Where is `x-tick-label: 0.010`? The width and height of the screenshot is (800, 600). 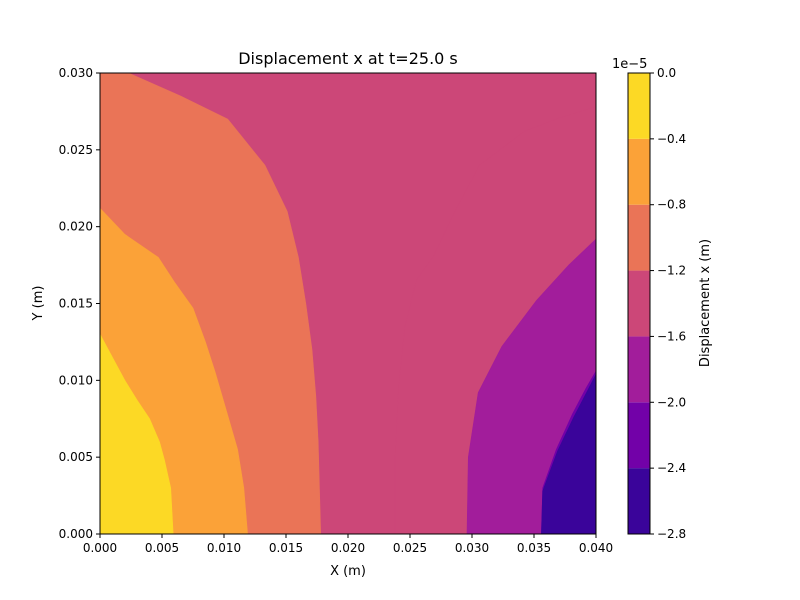 x-tick-label: 0.010 is located at coordinates (224, 548).